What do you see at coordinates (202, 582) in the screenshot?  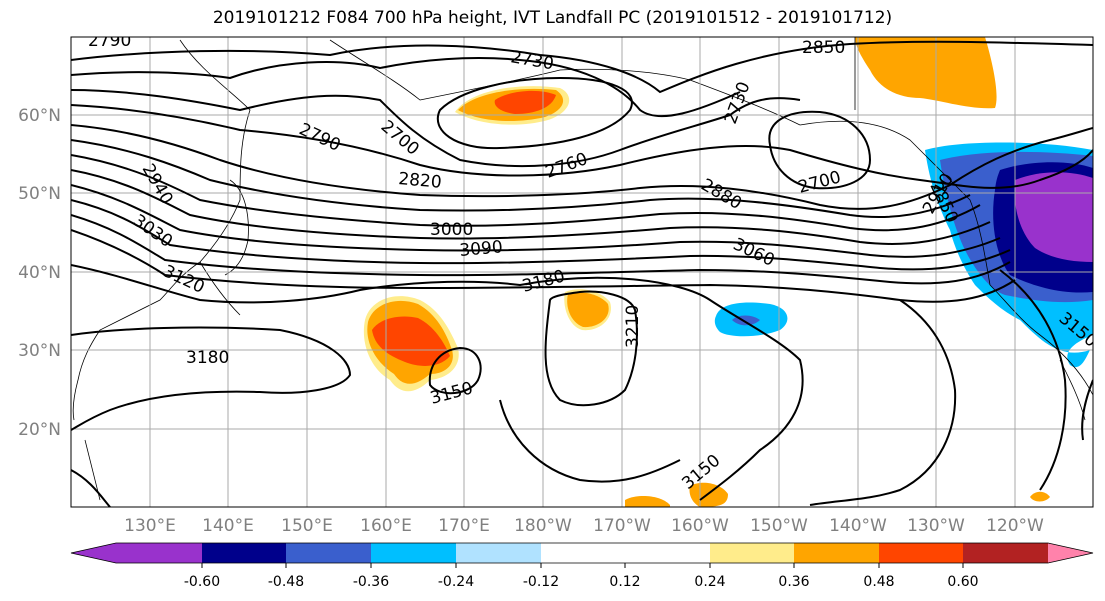 I see `colorbar-tick-label: -0.60` at bounding box center [202, 582].